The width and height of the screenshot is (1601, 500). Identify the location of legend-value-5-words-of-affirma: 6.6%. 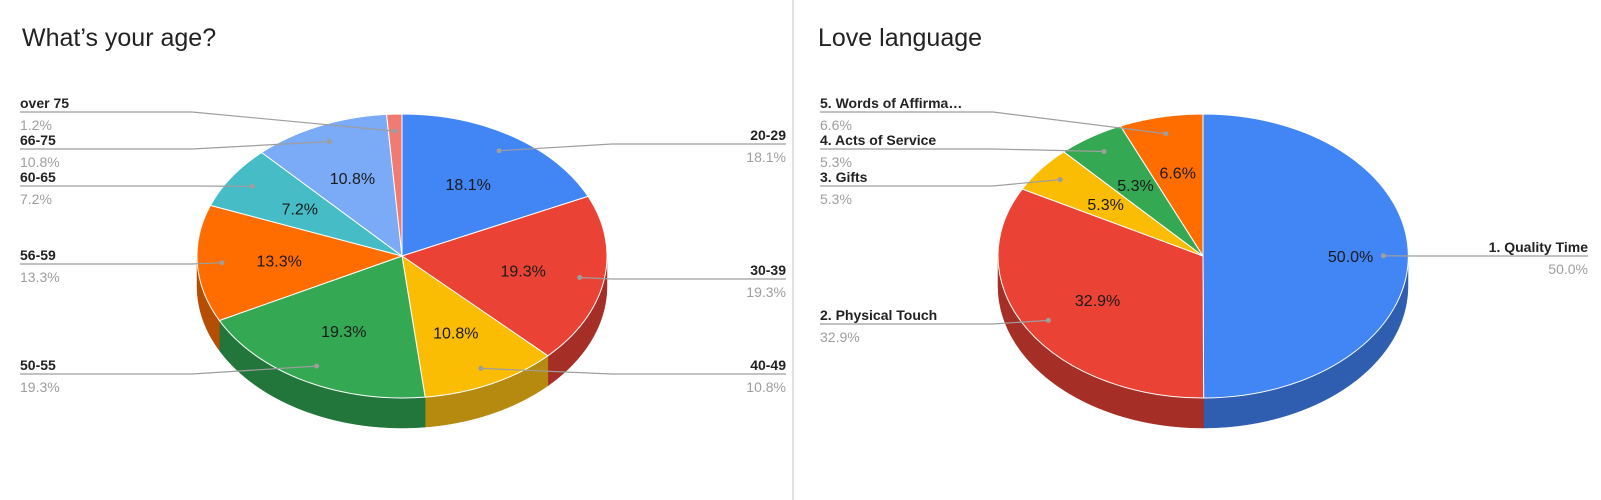
(836, 125).